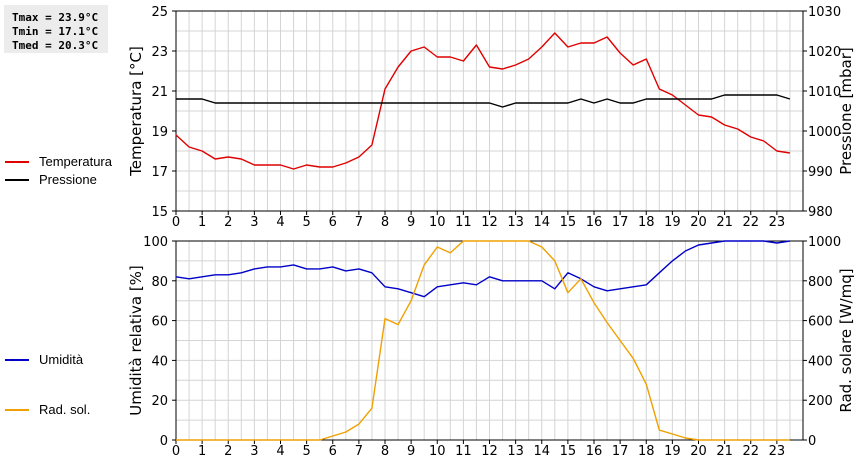 This screenshot has height=460, width=860. What do you see at coordinates (646, 222) in the screenshot?
I see `upper-x-tick-label: 18` at bounding box center [646, 222].